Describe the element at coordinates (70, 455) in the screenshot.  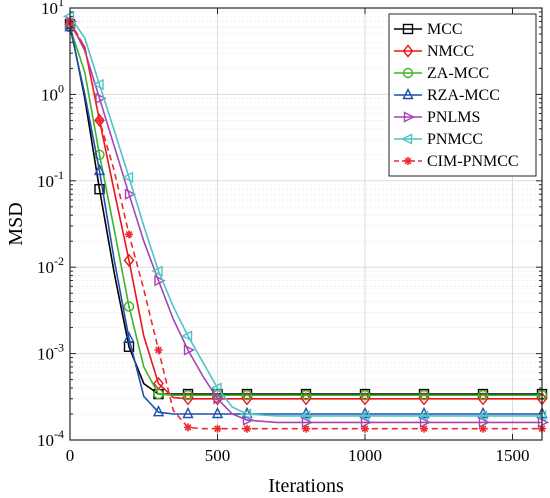
I see `x-tick-label: 0` at that location.